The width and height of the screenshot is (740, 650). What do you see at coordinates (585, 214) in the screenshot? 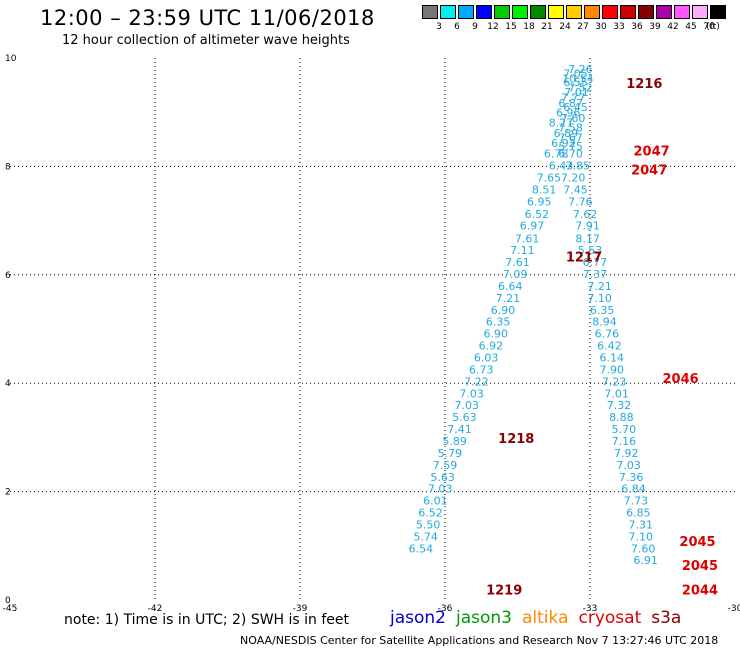
I see `wave-height-value: 7.62` at bounding box center [585, 214].